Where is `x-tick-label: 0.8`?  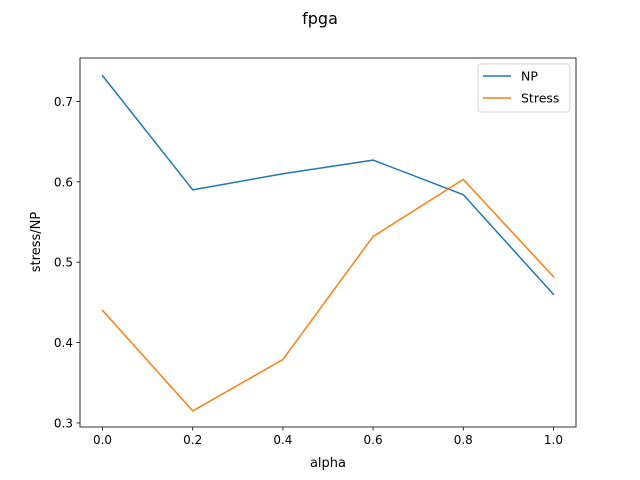
x-tick-label: 0.8 is located at coordinates (463, 440).